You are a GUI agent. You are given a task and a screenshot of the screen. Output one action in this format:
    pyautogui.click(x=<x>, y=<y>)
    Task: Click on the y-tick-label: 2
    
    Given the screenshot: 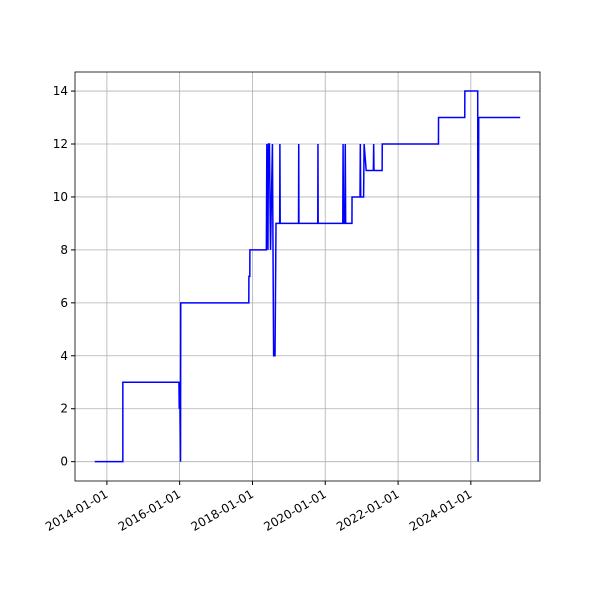 What is the action you would take?
    pyautogui.click(x=64, y=409)
    